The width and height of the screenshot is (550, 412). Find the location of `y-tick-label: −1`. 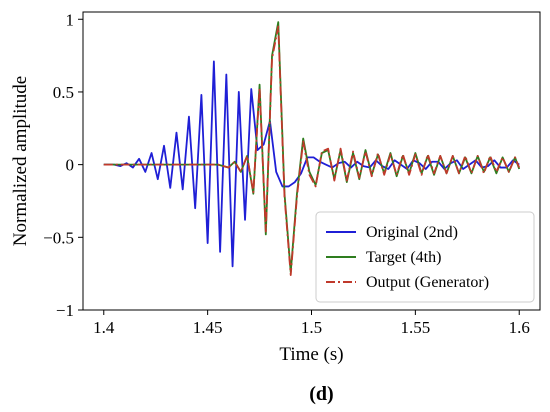

y-tick-label: −1 is located at coordinates (65, 310).